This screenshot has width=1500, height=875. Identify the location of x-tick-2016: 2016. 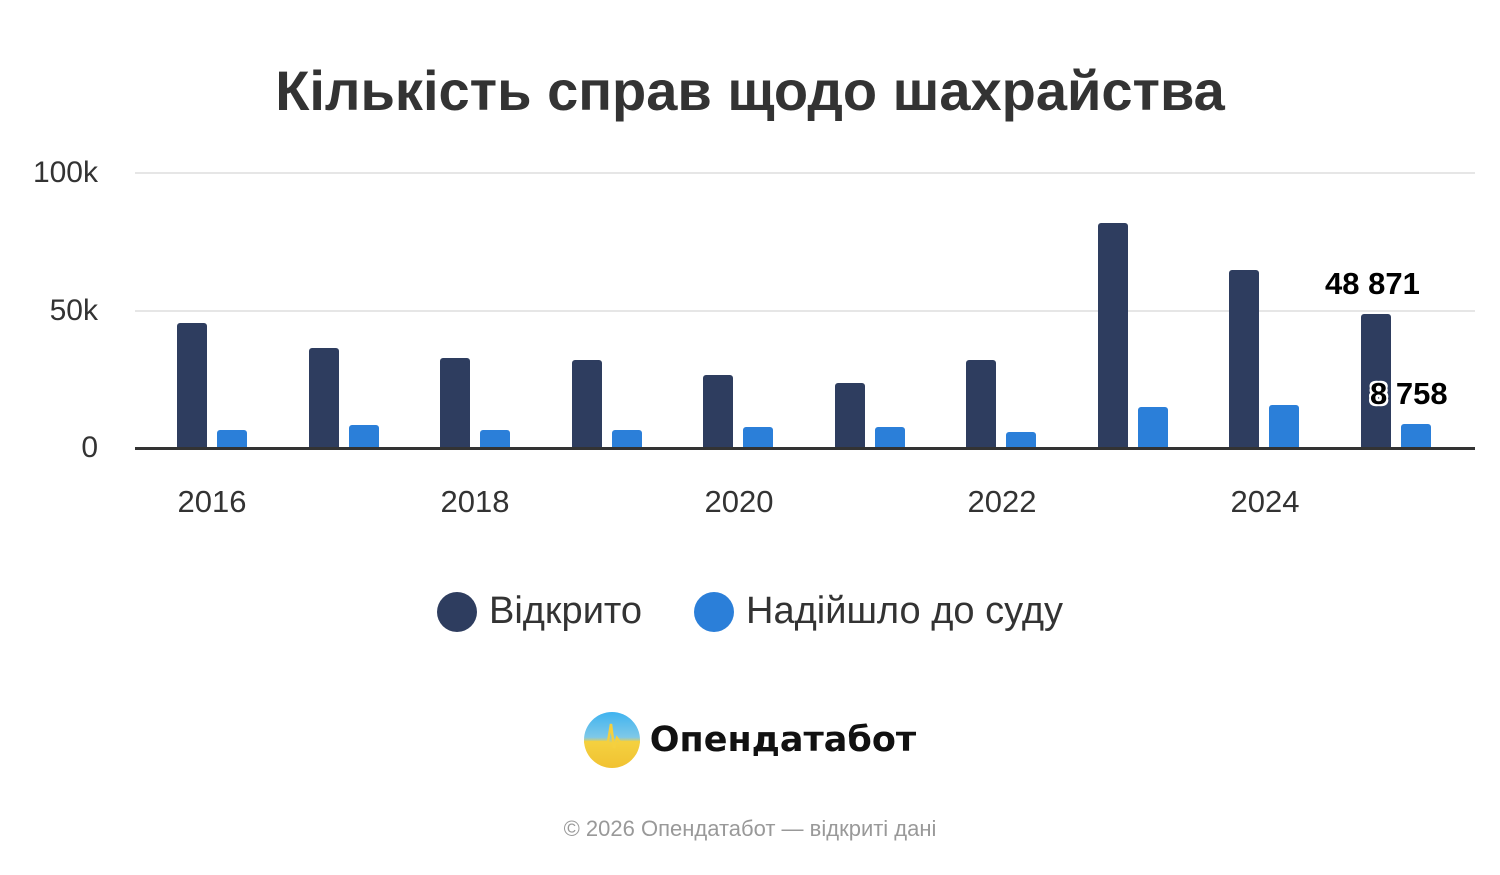
(212, 501).